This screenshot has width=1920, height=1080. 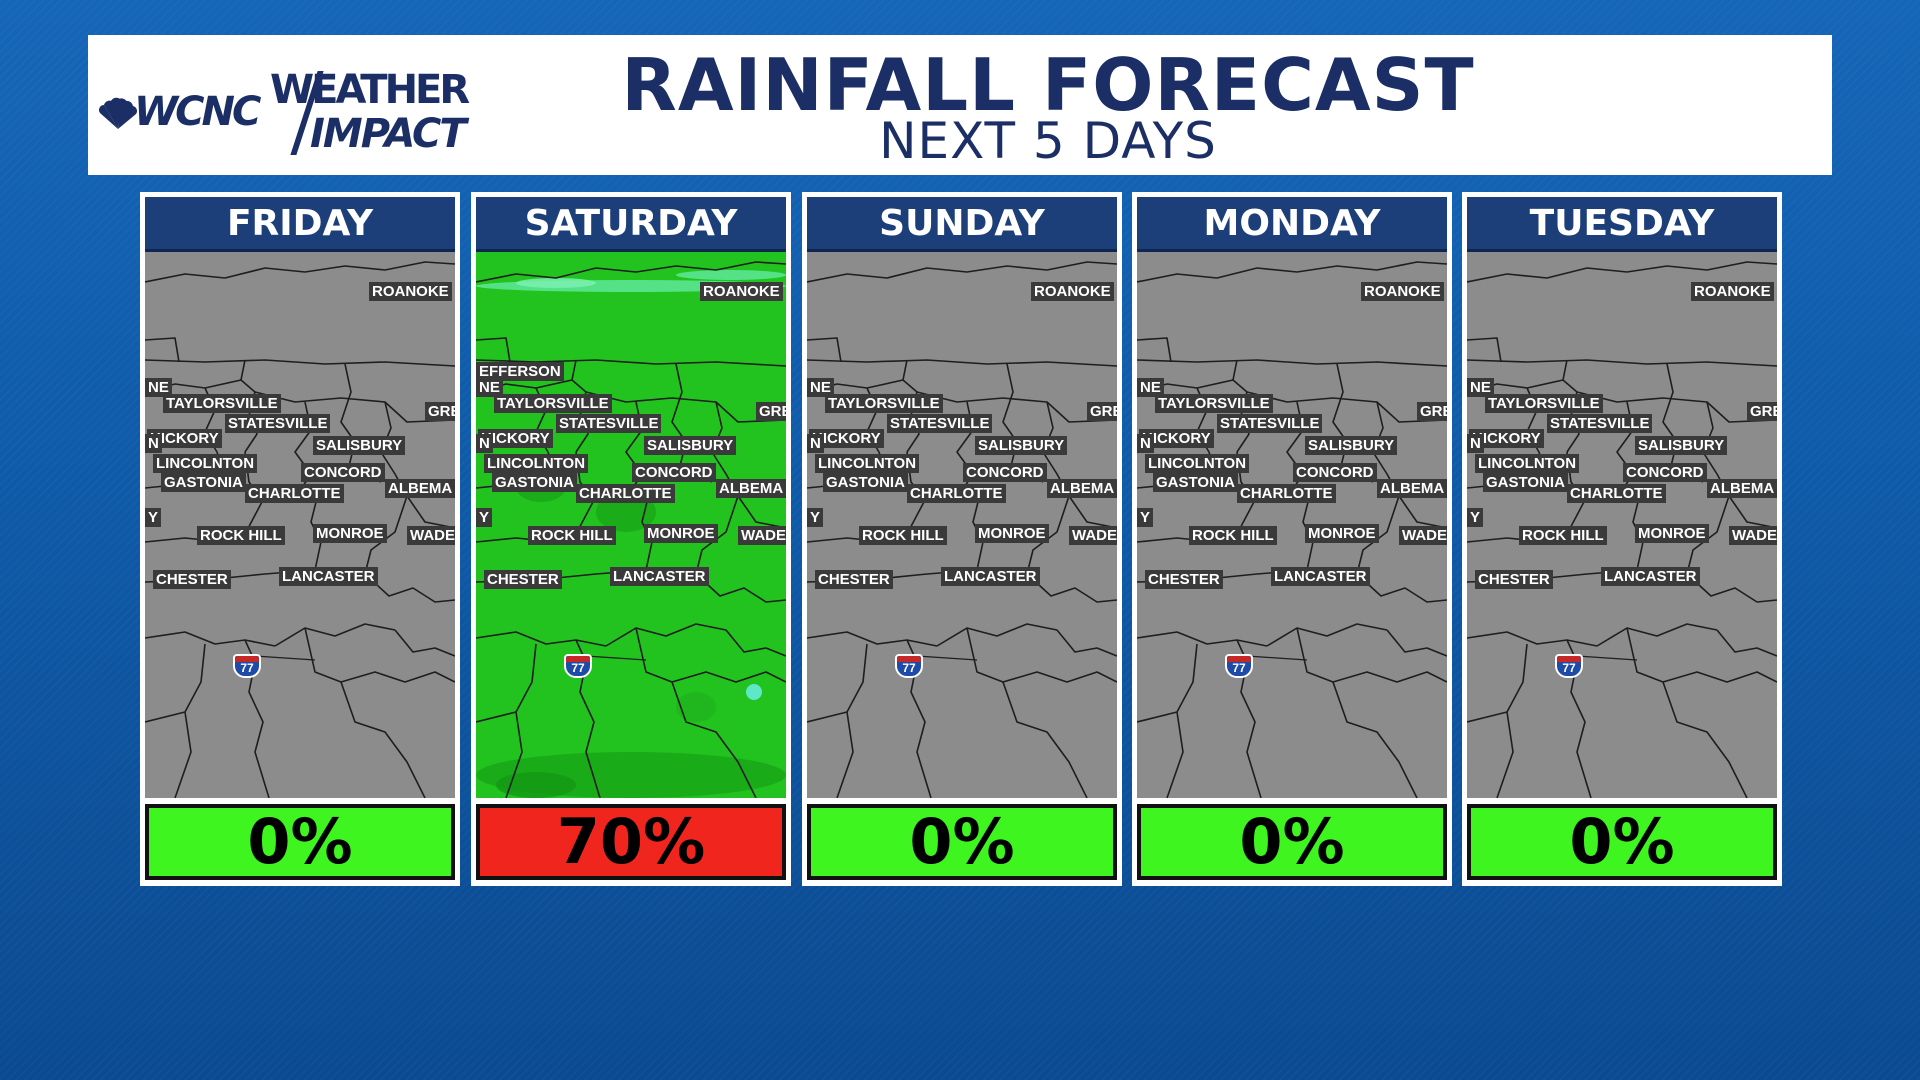 What do you see at coordinates (370, 90) in the screenshot?
I see `logo-weather-text: WEATHER` at bounding box center [370, 90].